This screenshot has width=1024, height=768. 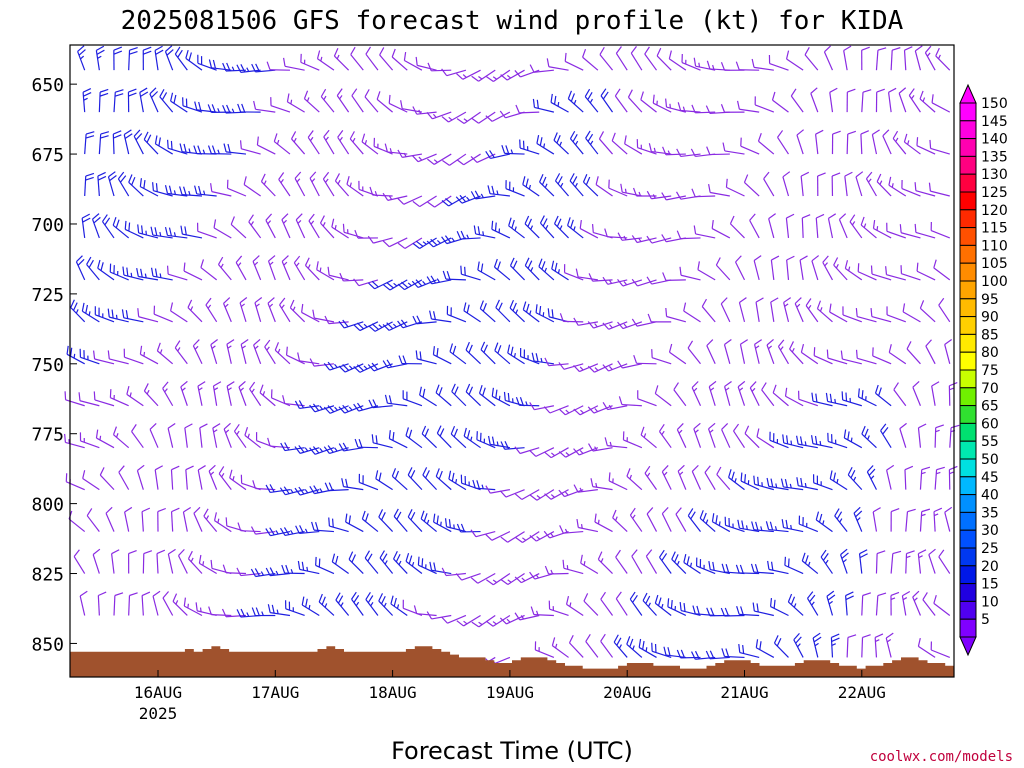 What do you see at coordinates (47, 225) in the screenshot?
I see `y-tick-label: 700` at bounding box center [47, 225].